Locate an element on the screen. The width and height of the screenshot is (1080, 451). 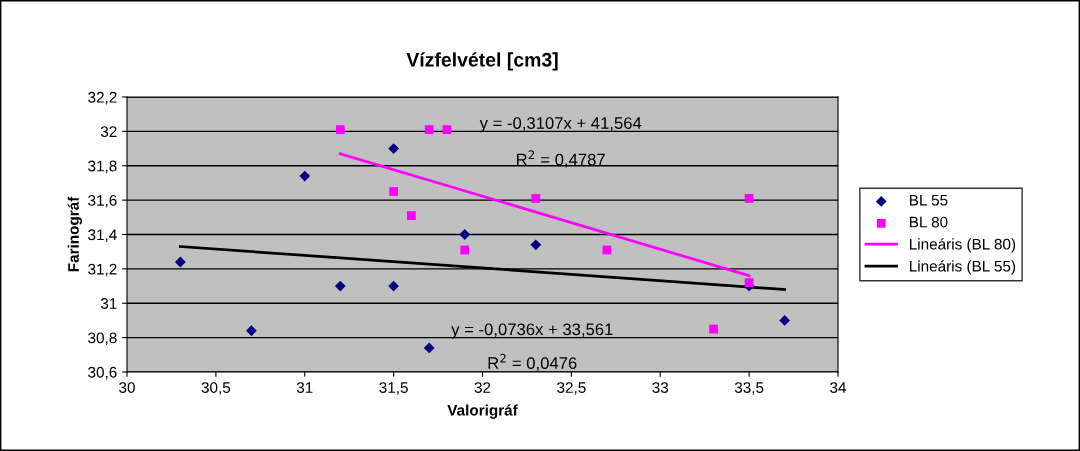
legend-label: Lineáris (BL 55) is located at coordinates (963, 267).